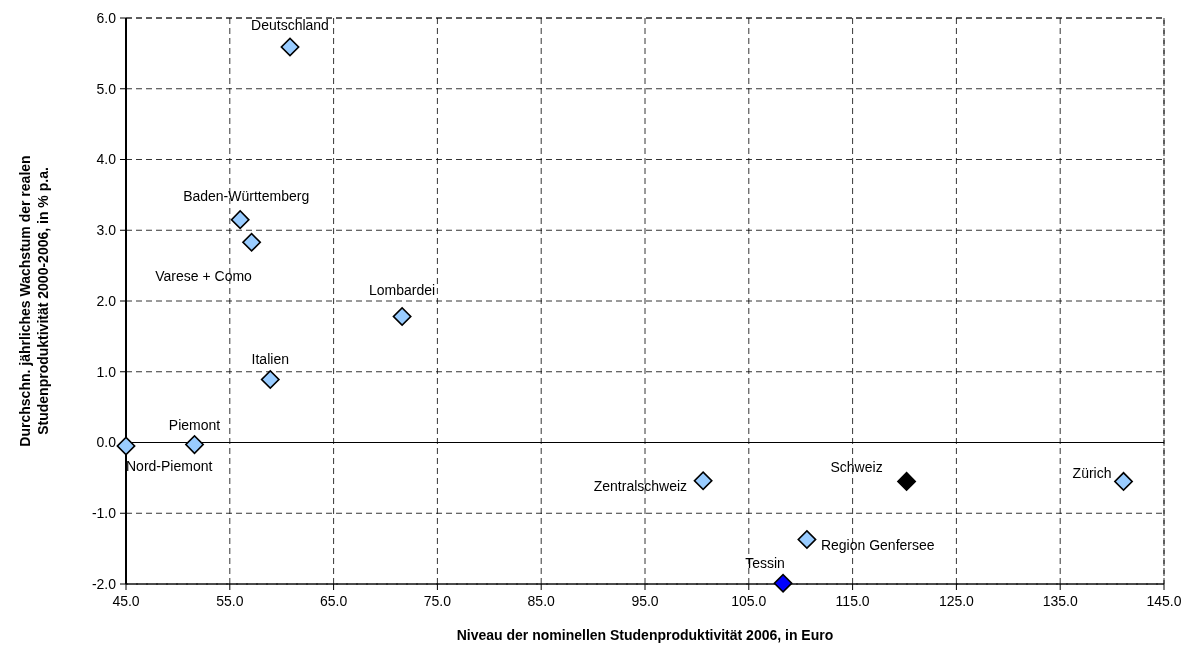 The image size is (1196, 659). Describe the element at coordinates (230, 601) in the screenshot. I see `x-tick-label: 55.0` at that location.